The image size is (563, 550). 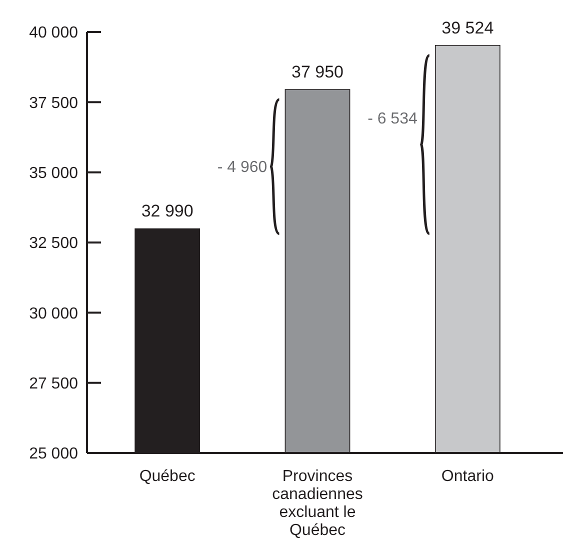 I want to click on y-tick-label: 25 000, so click(x=53, y=454).